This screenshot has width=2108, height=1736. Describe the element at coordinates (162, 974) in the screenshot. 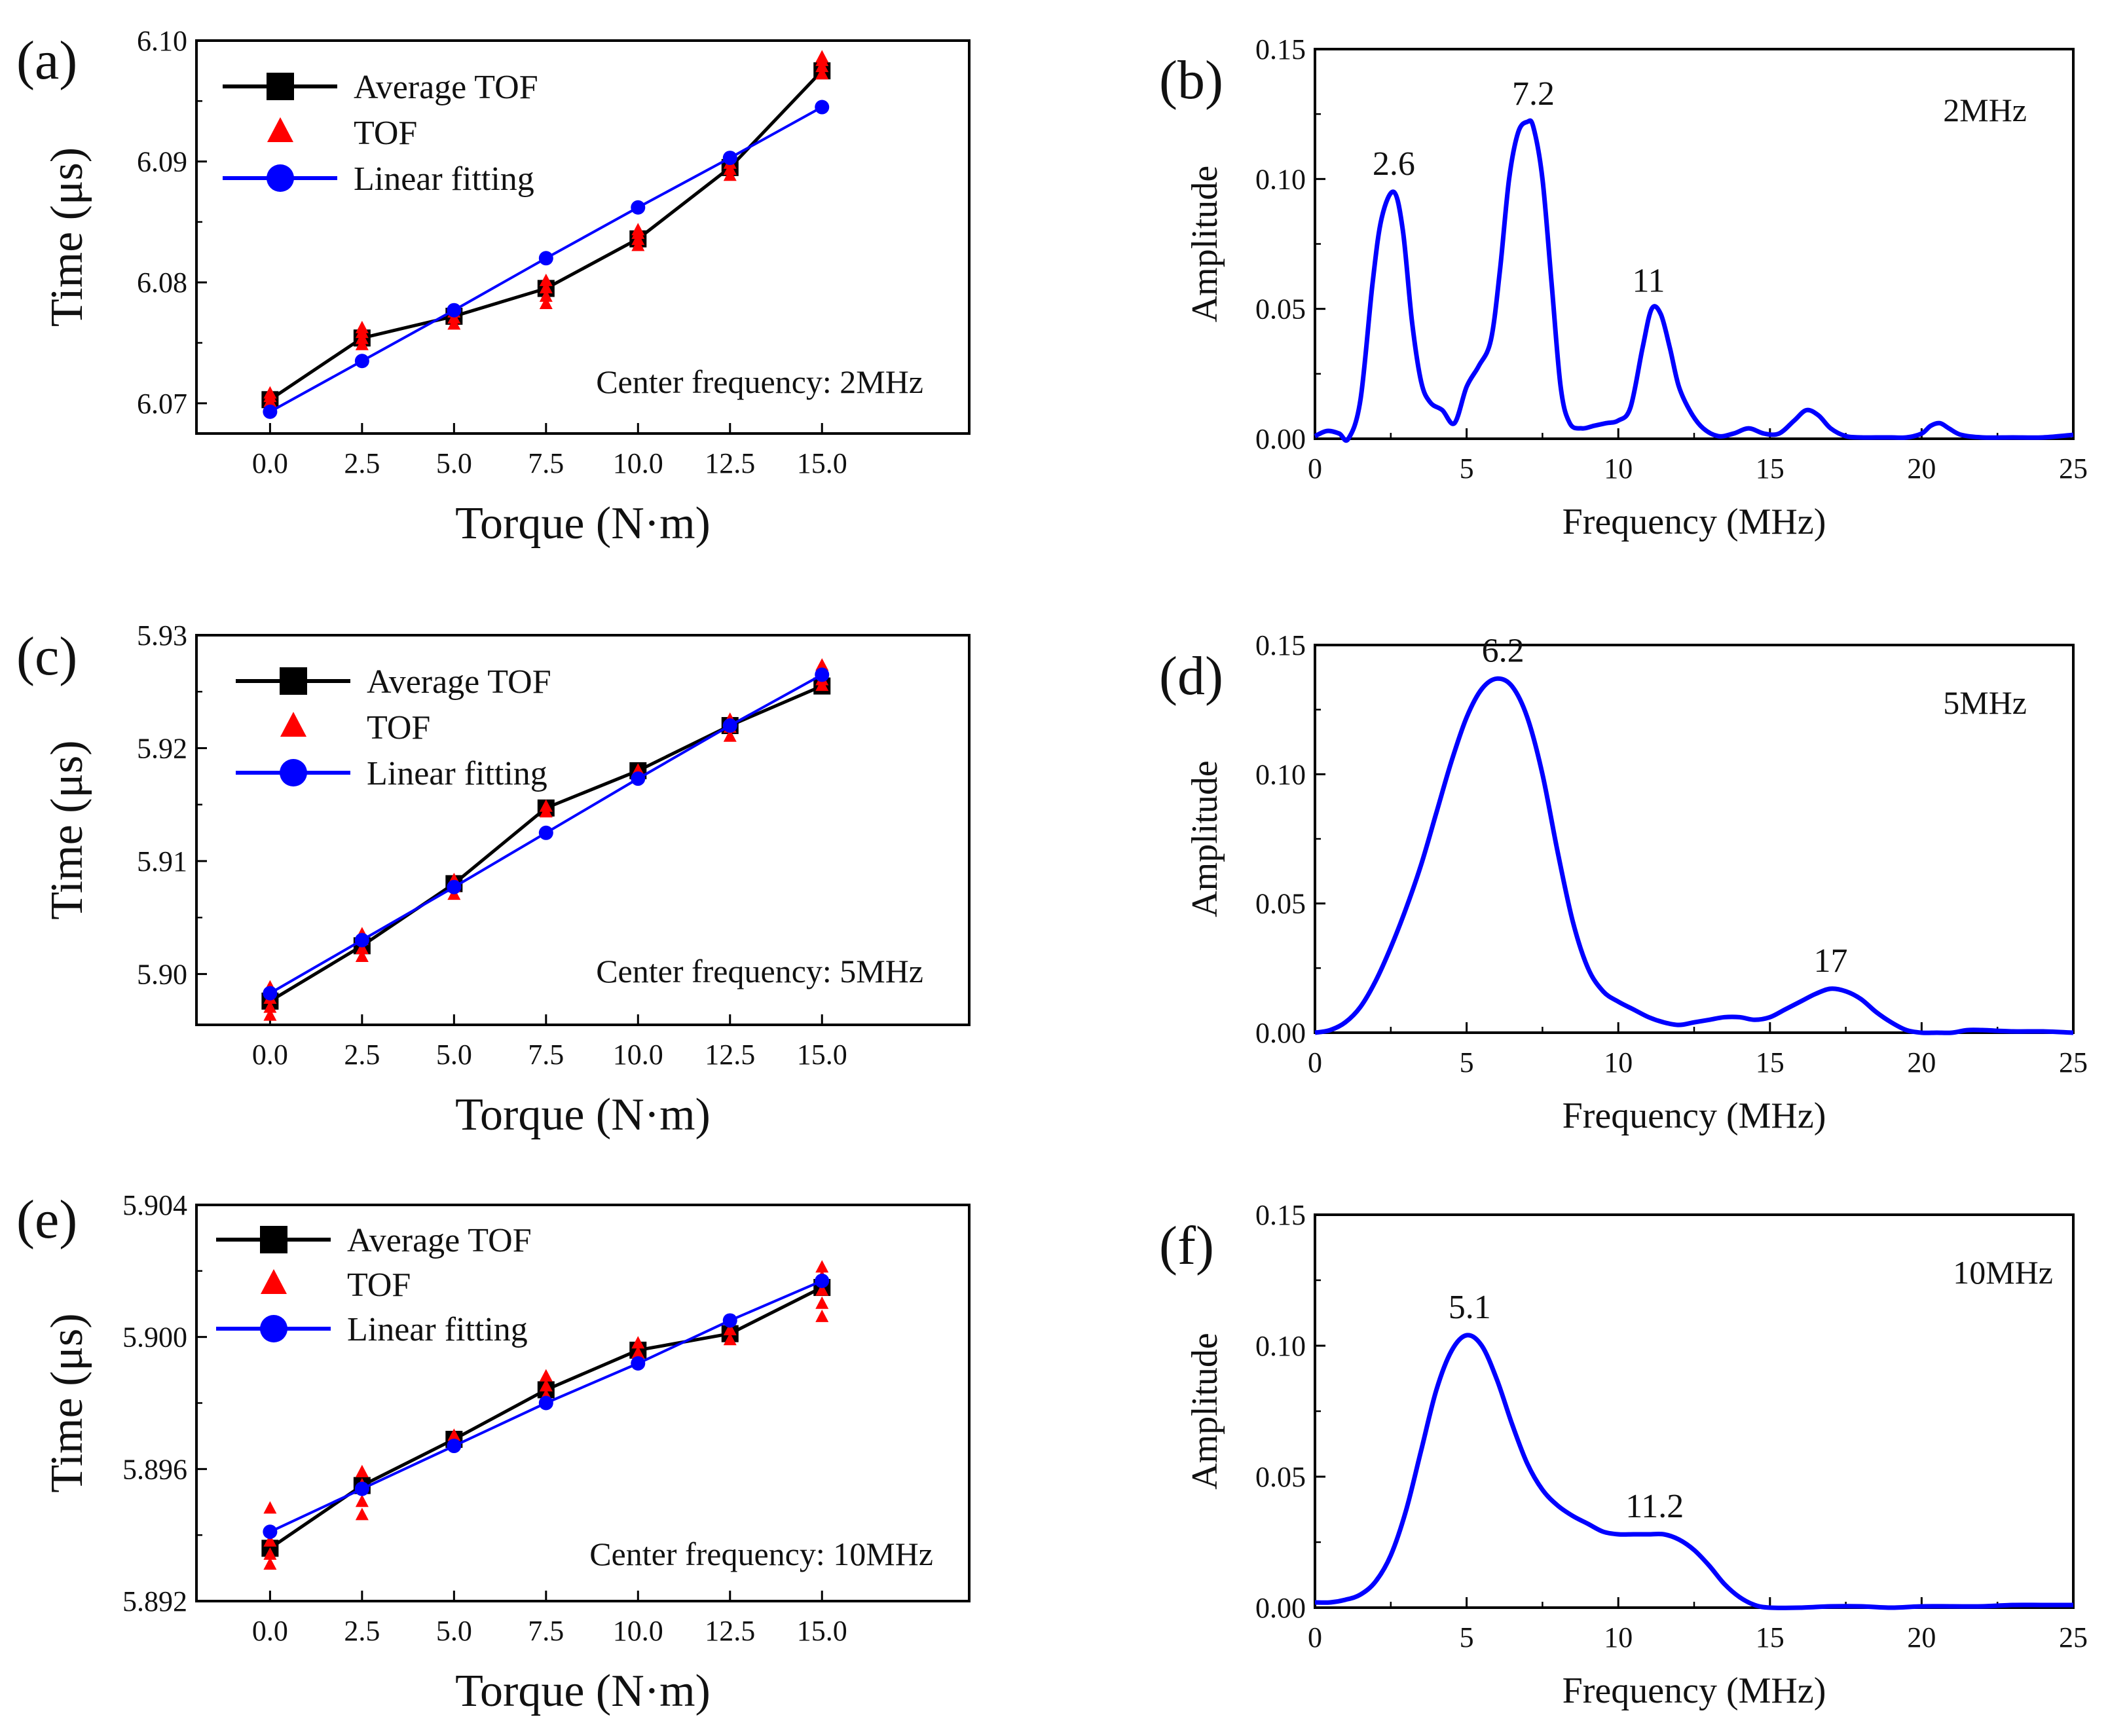

I see `y-tick-label: 5.90` at that location.